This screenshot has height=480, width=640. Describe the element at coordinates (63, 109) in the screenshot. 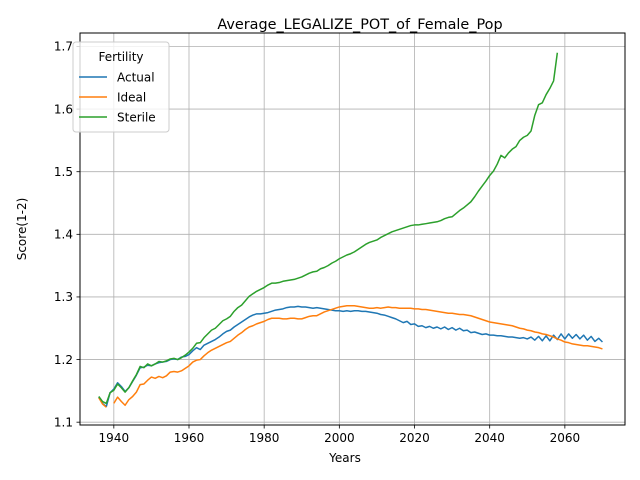

I see `y-tick-label: 1.6` at that location.